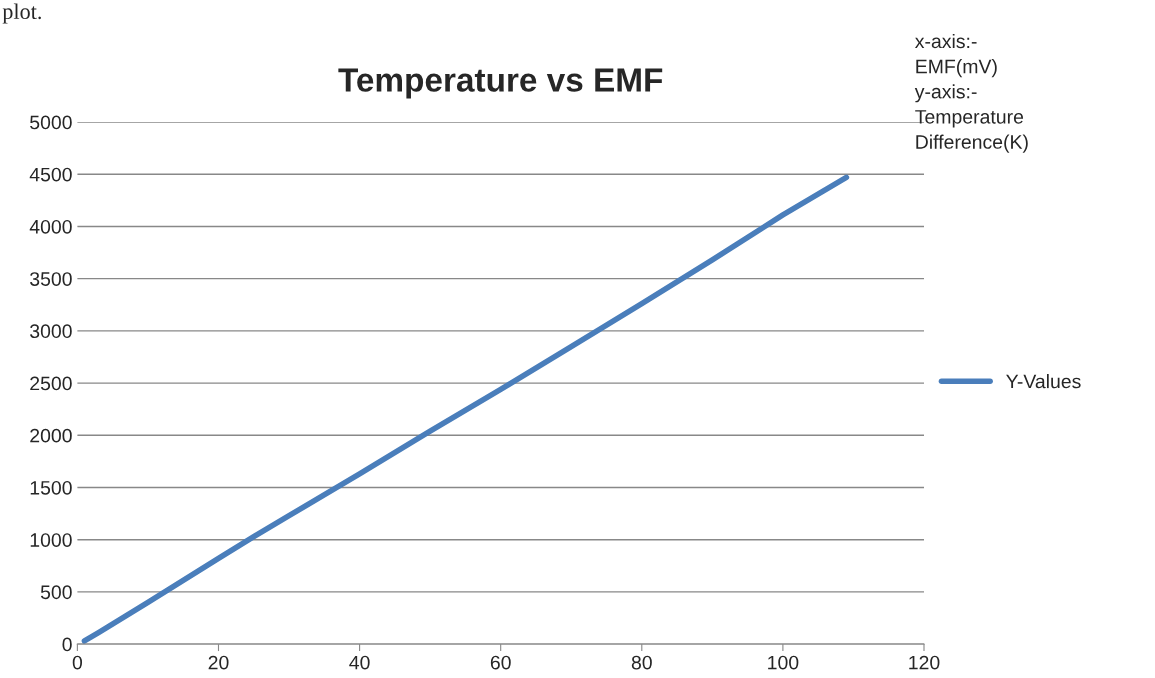 The image size is (1155, 678). What do you see at coordinates (500, 662) in the screenshot?
I see `x-tick-label: 60` at bounding box center [500, 662].